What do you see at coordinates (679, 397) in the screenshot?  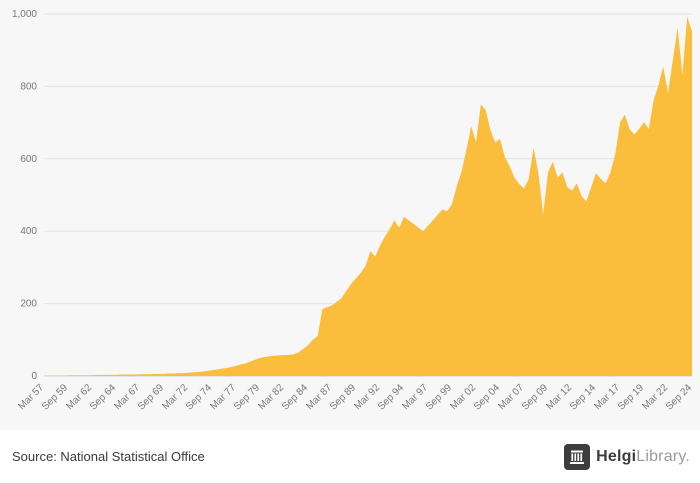 I see `x-tick-label: Sep 24` at bounding box center [679, 397].